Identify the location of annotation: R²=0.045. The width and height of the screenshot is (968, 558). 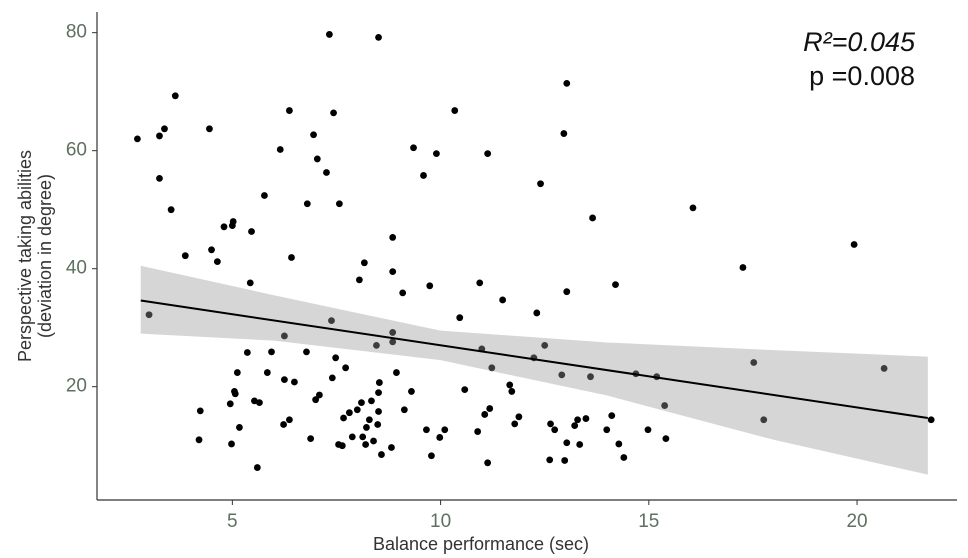
(859, 42).